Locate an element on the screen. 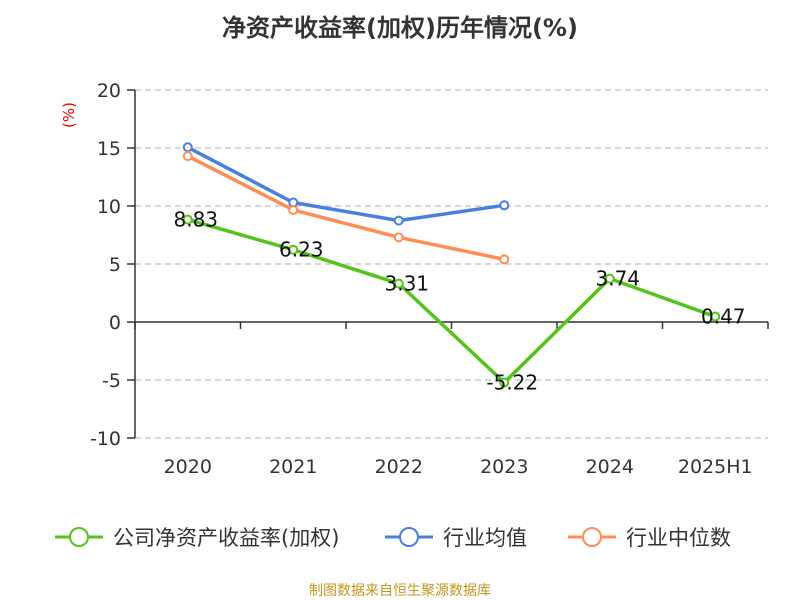 Image resolution: width=800 pixels, height=600 pixels. x-tick-label: 2022 is located at coordinates (399, 467).